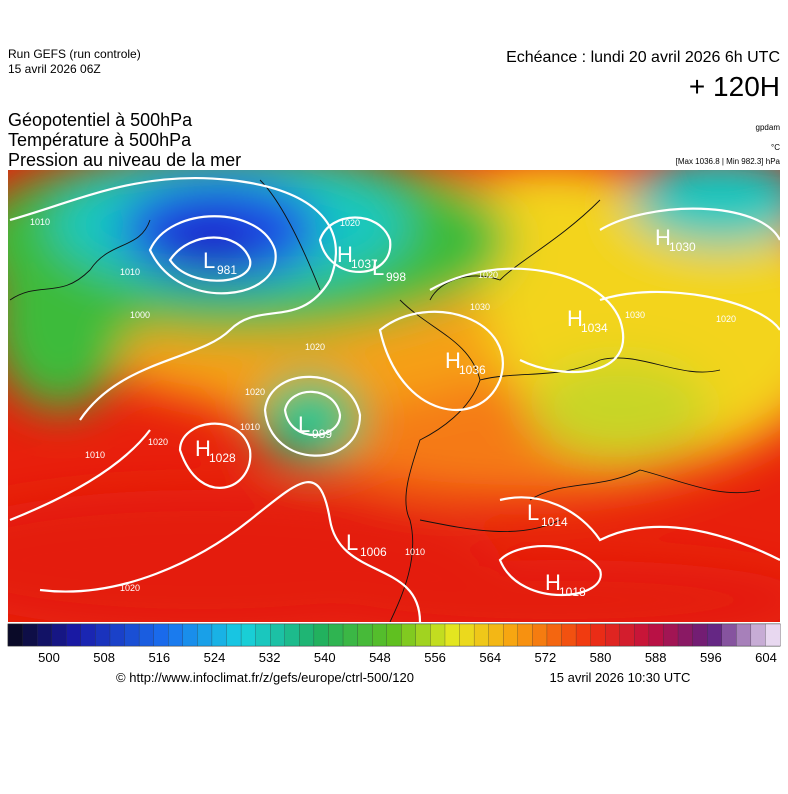  Describe the element at coordinates (594, 328) in the screenshot. I see `center-value: 1034` at that location.